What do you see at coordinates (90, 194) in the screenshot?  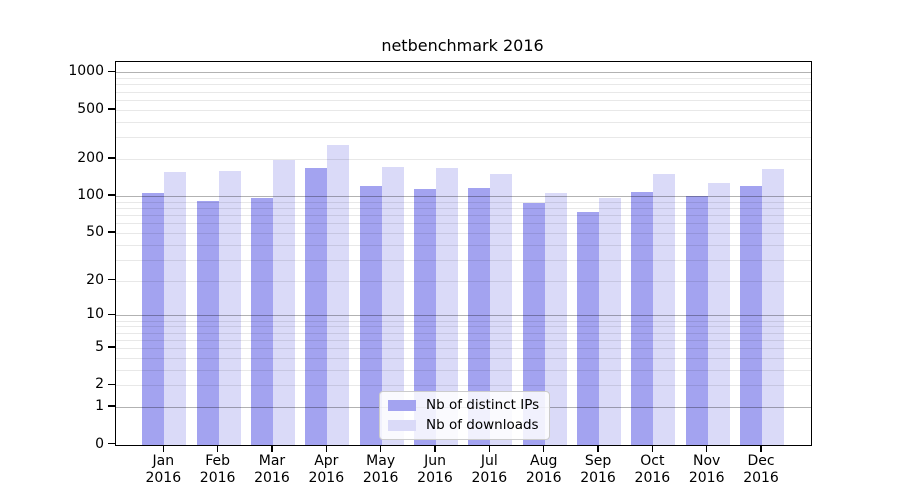 I see `y-tick-label-100: 100` at bounding box center [90, 194].